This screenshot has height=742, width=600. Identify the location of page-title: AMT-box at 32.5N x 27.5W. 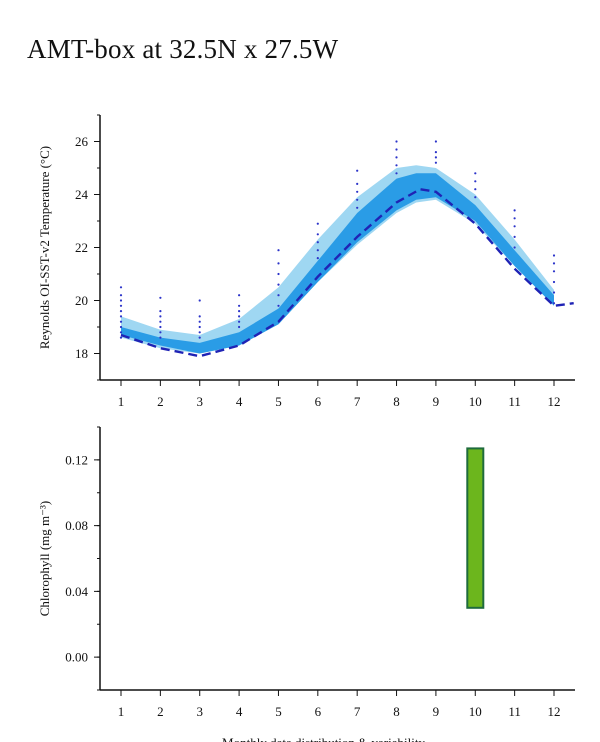
(183, 49).